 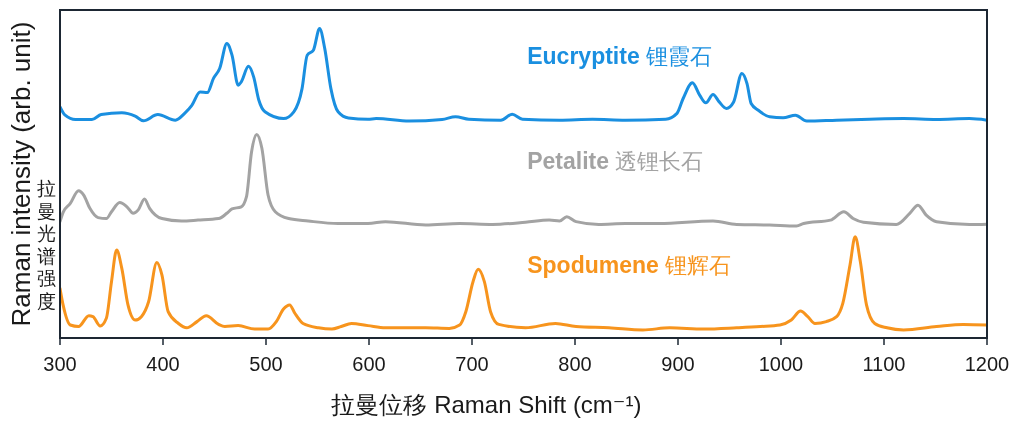 I want to click on series-label: Spodumene 锂辉石, so click(x=629, y=264).